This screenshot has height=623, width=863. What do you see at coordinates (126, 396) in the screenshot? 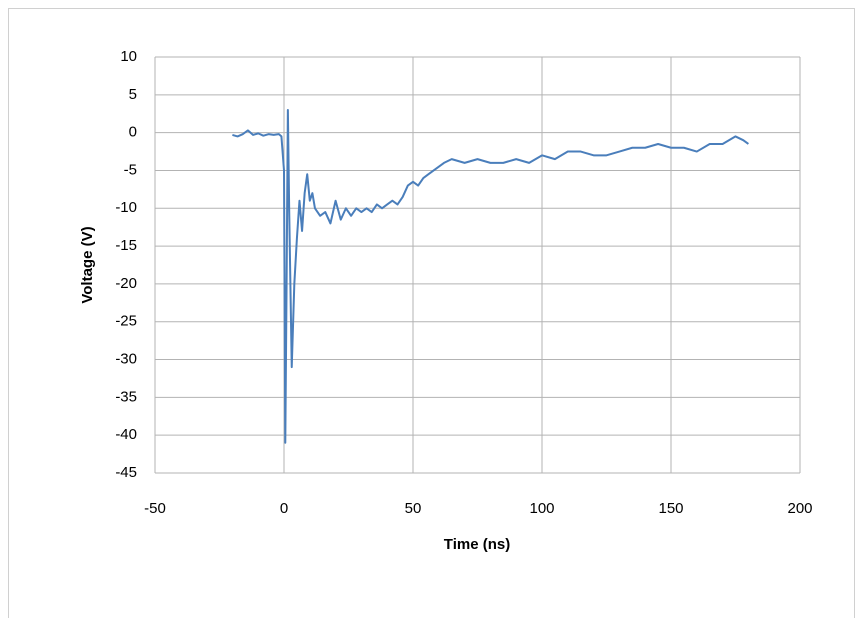
I see `y-tick-label: -35` at bounding box center [126, 396].